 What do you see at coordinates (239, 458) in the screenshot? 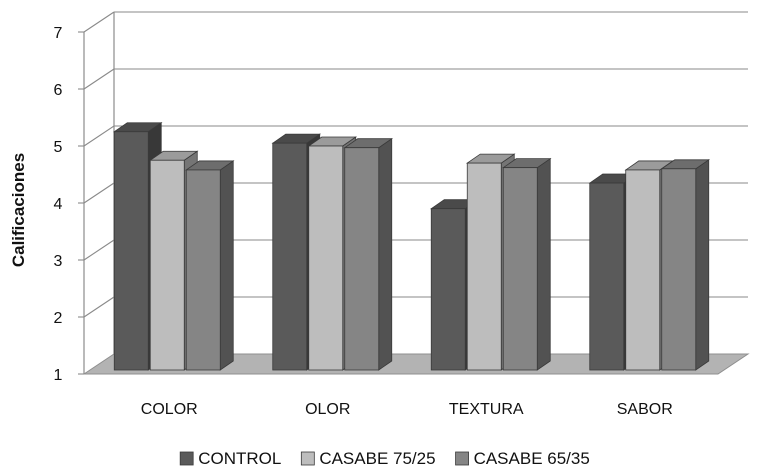
I see `legend-label: CONTROL` at bounding box center [239, 458].